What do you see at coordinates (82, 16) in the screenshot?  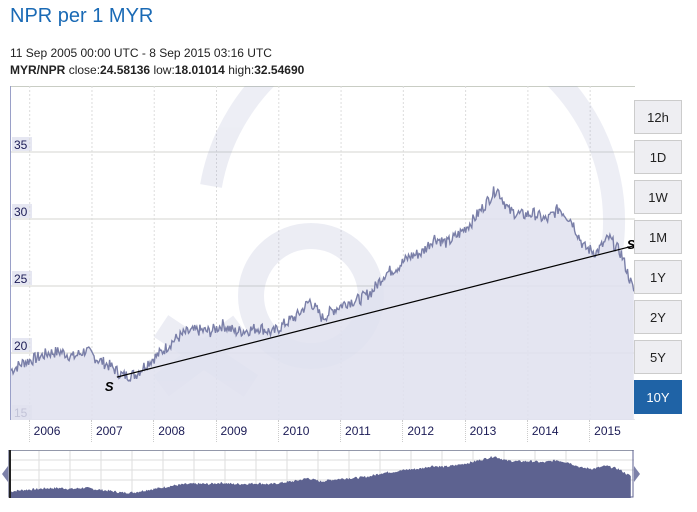 I see `page-title: NPR per 1 MYR` at bounding box center [82, 16].